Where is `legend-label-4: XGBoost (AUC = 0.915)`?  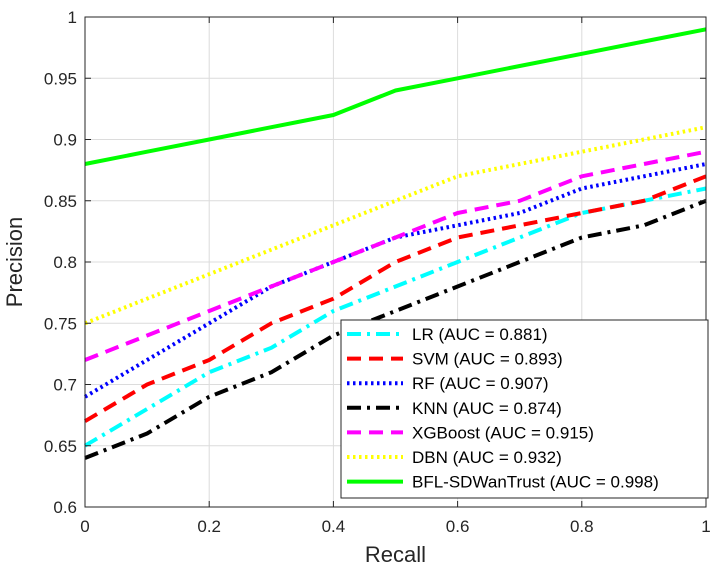 legend-label-4: XGBoost (AUC = 0.915) is located at coordinates (503, 432).